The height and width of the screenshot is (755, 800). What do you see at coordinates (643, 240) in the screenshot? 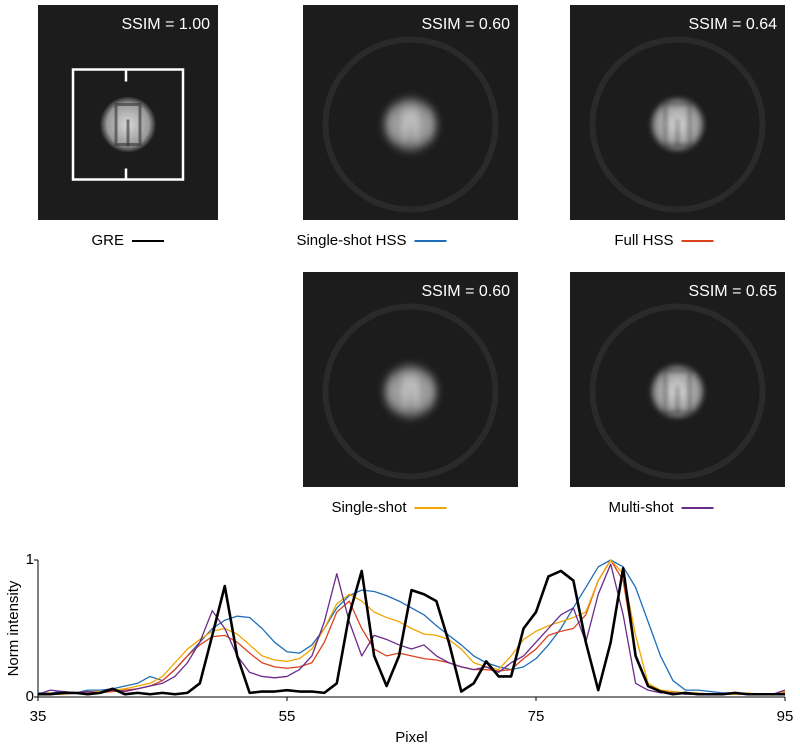
I see `legend-label: Full HSS` at bounding box center [643, 240].